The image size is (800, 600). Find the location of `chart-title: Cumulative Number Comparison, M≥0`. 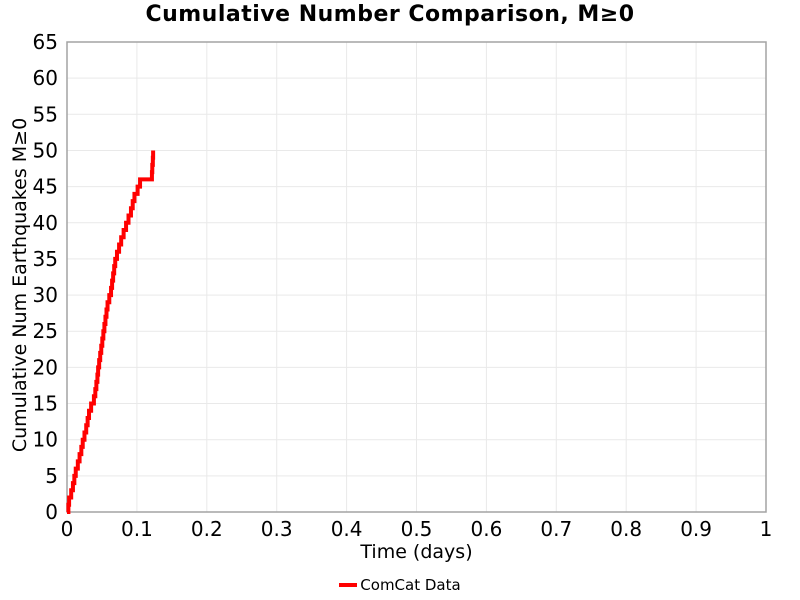

chart-title: Cumulative Number Comparison, M≥0 is located at coordinates (390, 14).